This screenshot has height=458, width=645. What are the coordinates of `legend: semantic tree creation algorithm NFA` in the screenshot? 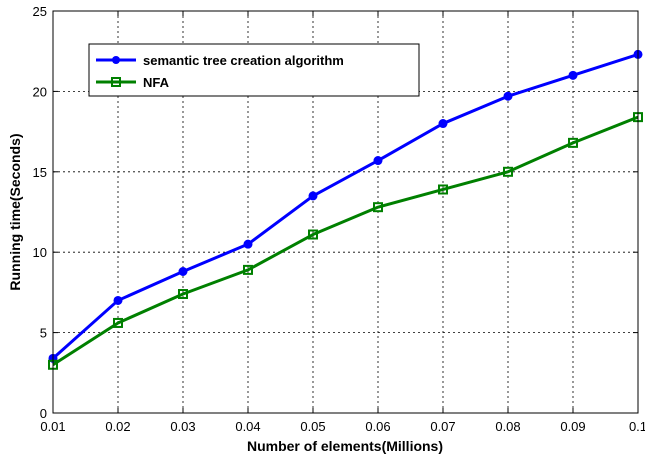 It's located at (254, 70).